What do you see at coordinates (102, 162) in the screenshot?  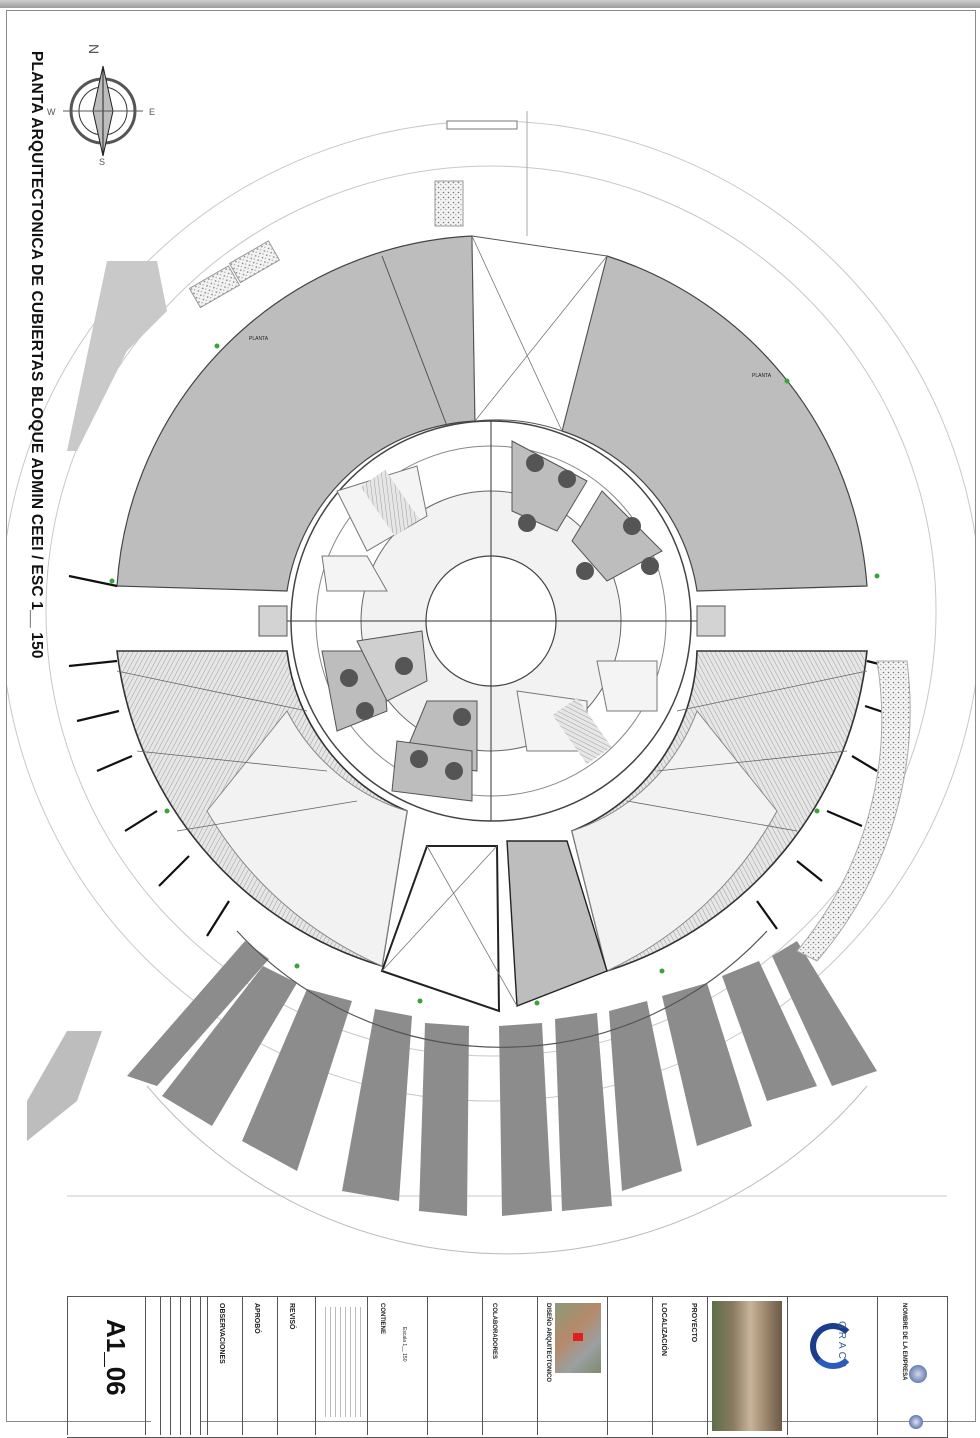 I see `compass-south-label: S` at bounding box center [102, 162].